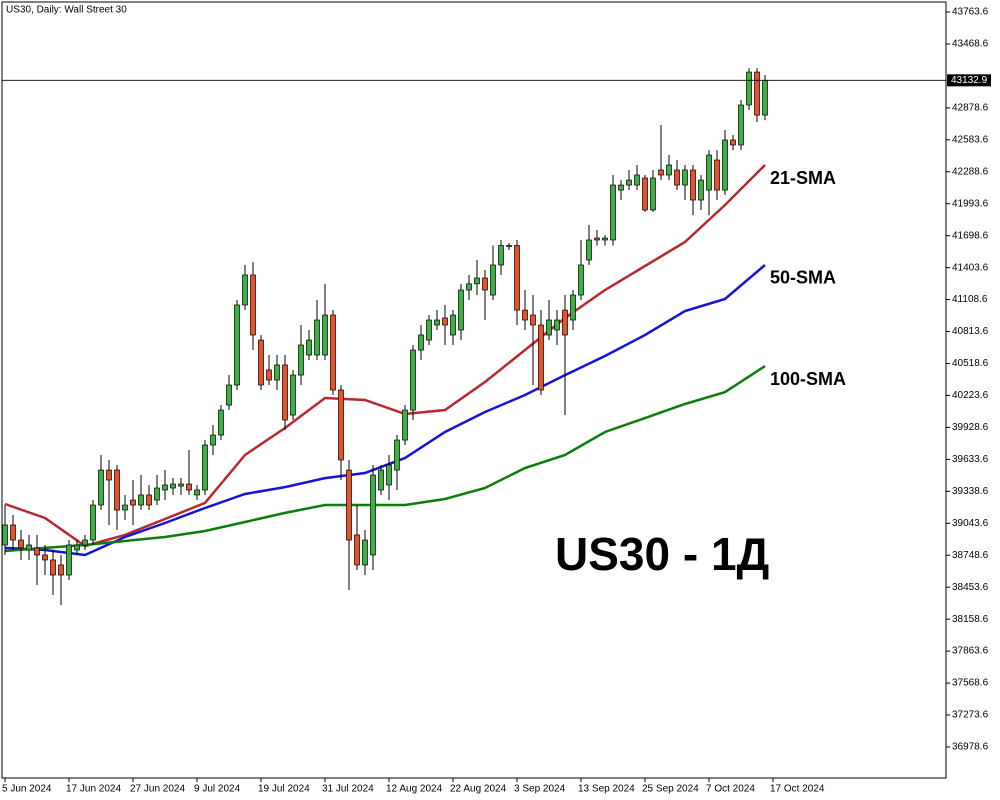 This screenshot has height=800, width=1000. I want to click on x-tick-label: 19 Jul 2024, so click(284, 789).